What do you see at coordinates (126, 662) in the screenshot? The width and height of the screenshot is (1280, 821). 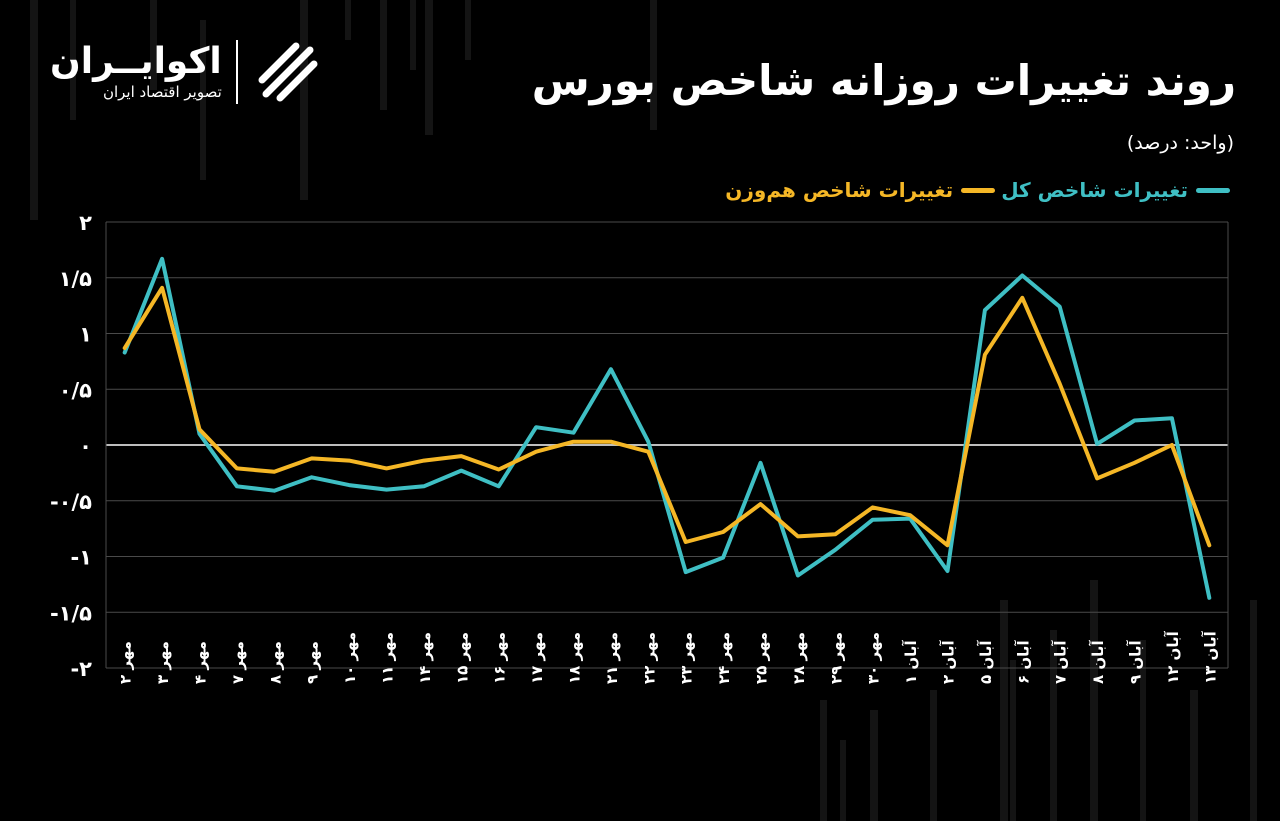 I see `x-tick-label: مهر ۲` at bounding box center [126, 662].